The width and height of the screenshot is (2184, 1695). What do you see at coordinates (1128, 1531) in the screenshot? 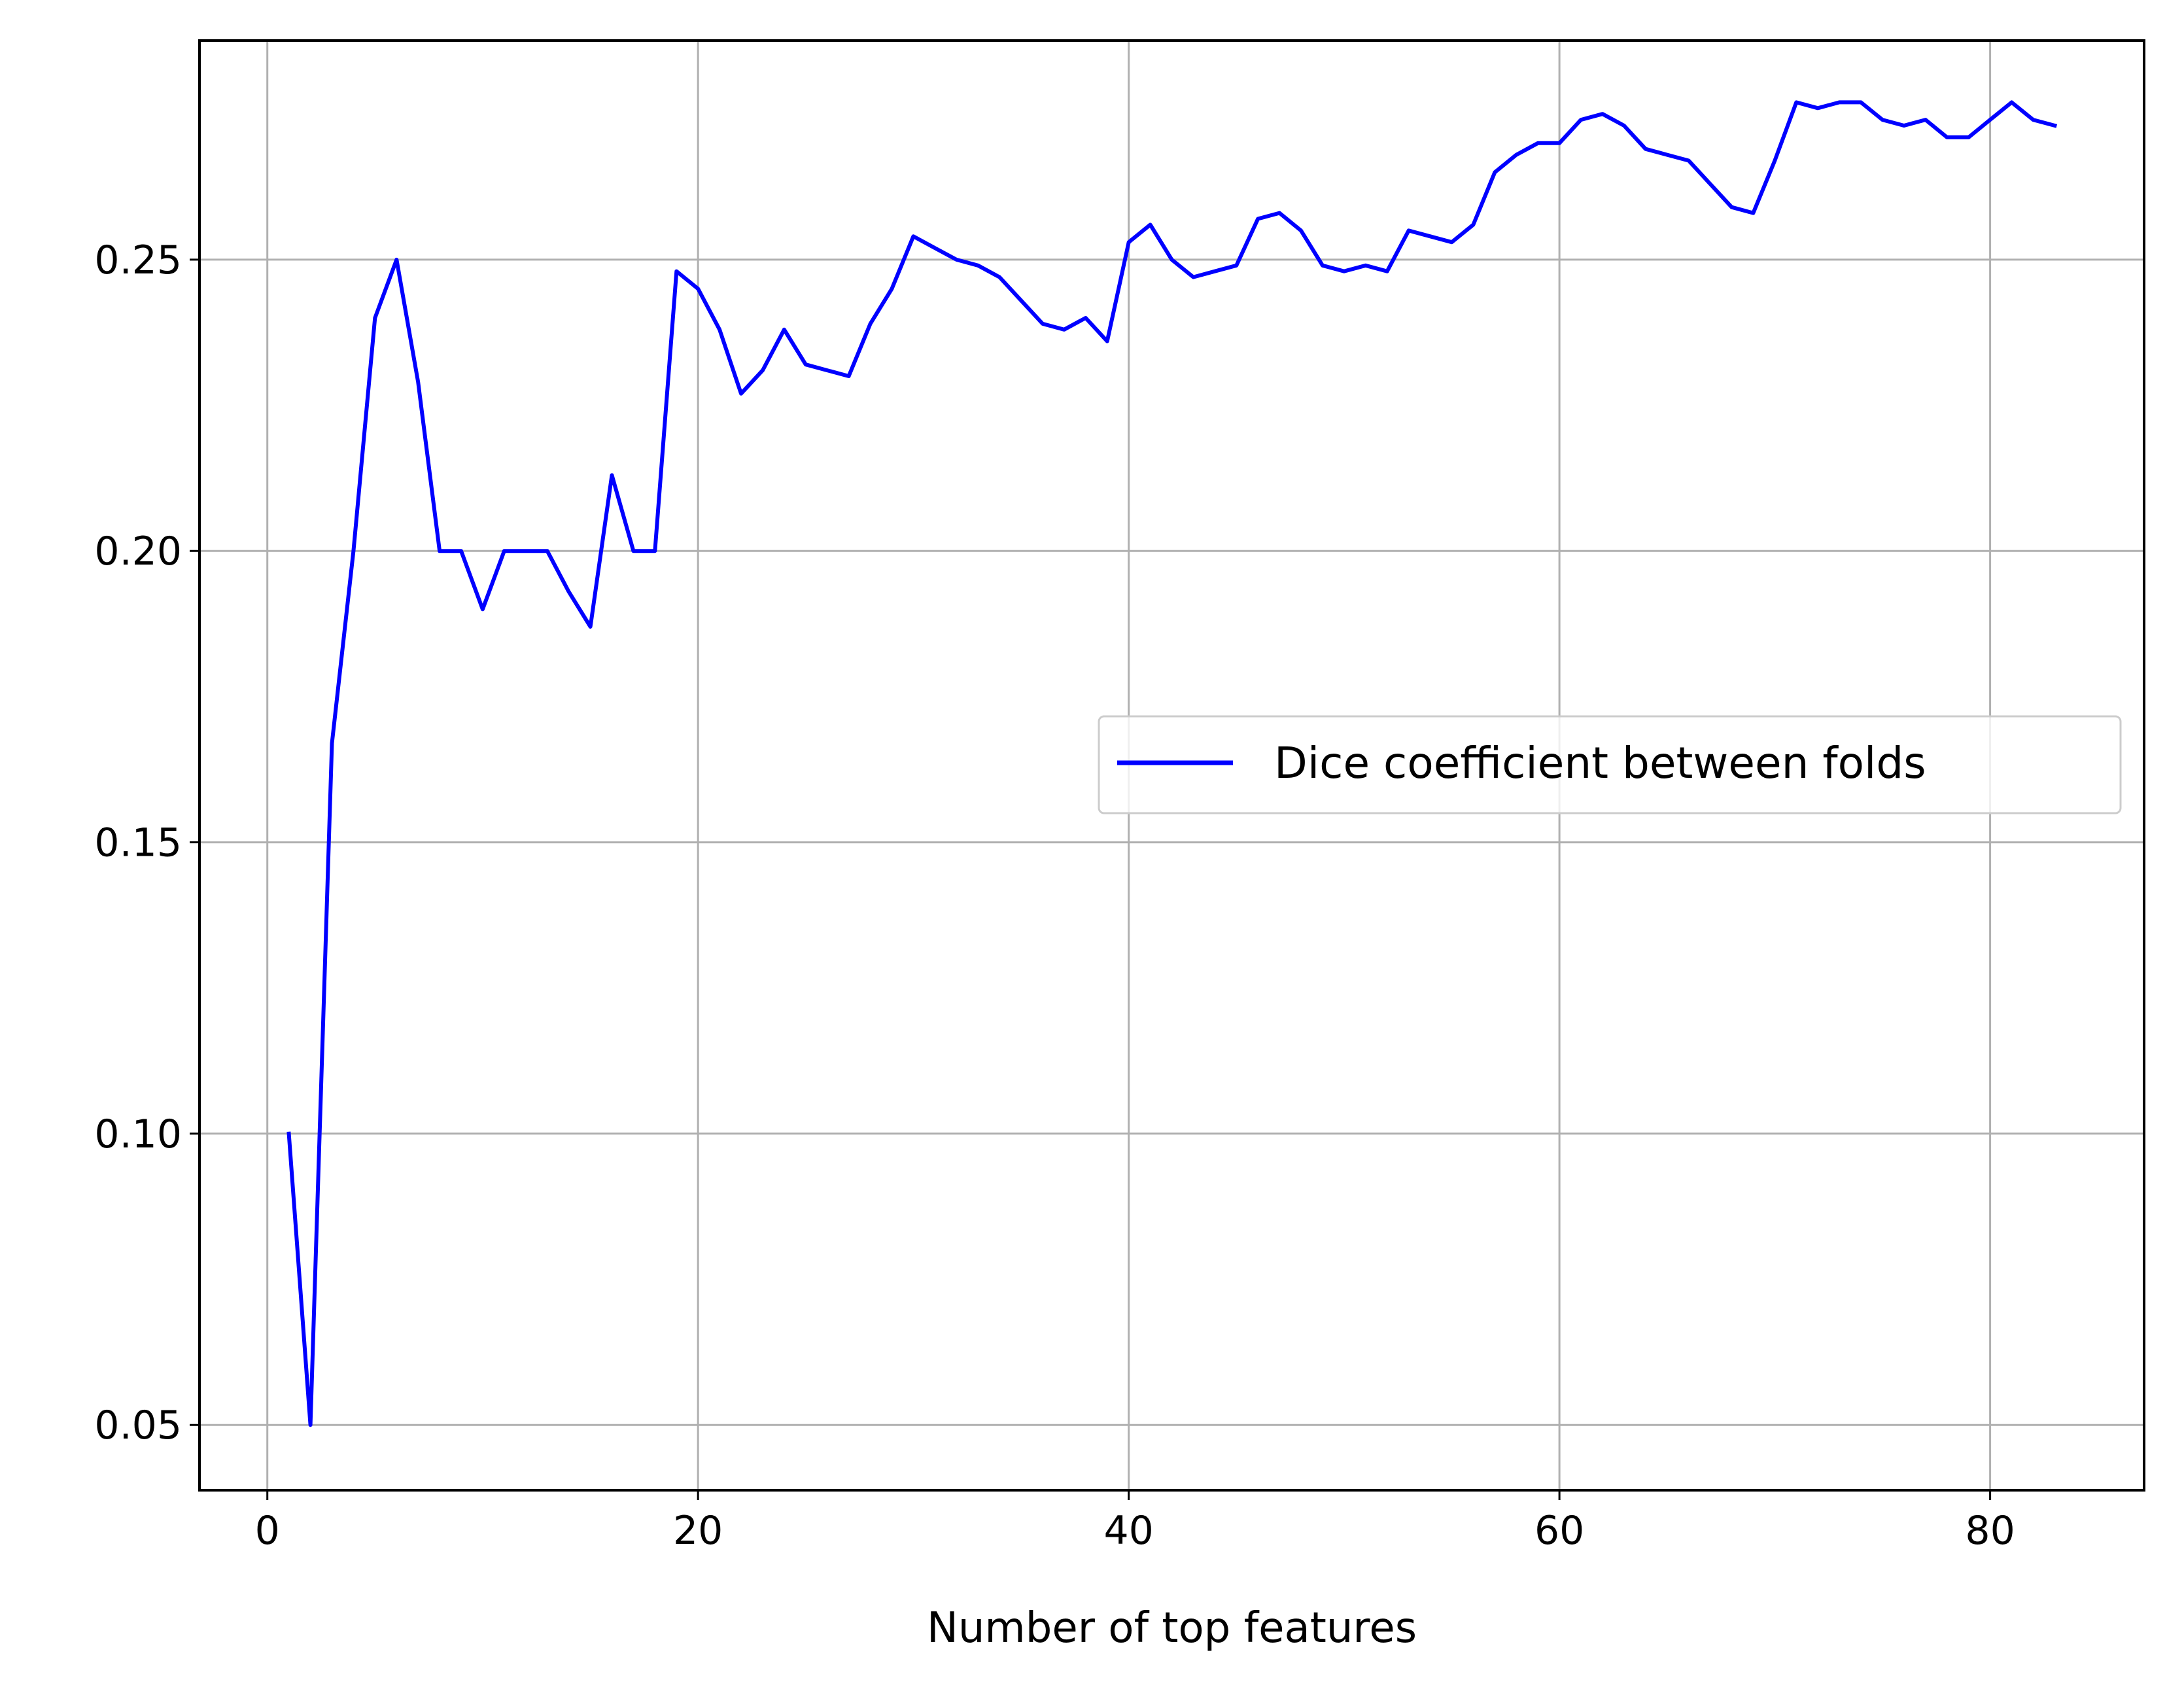
I see `x-tick-label: 40` at bounding box center [1128, 1531].